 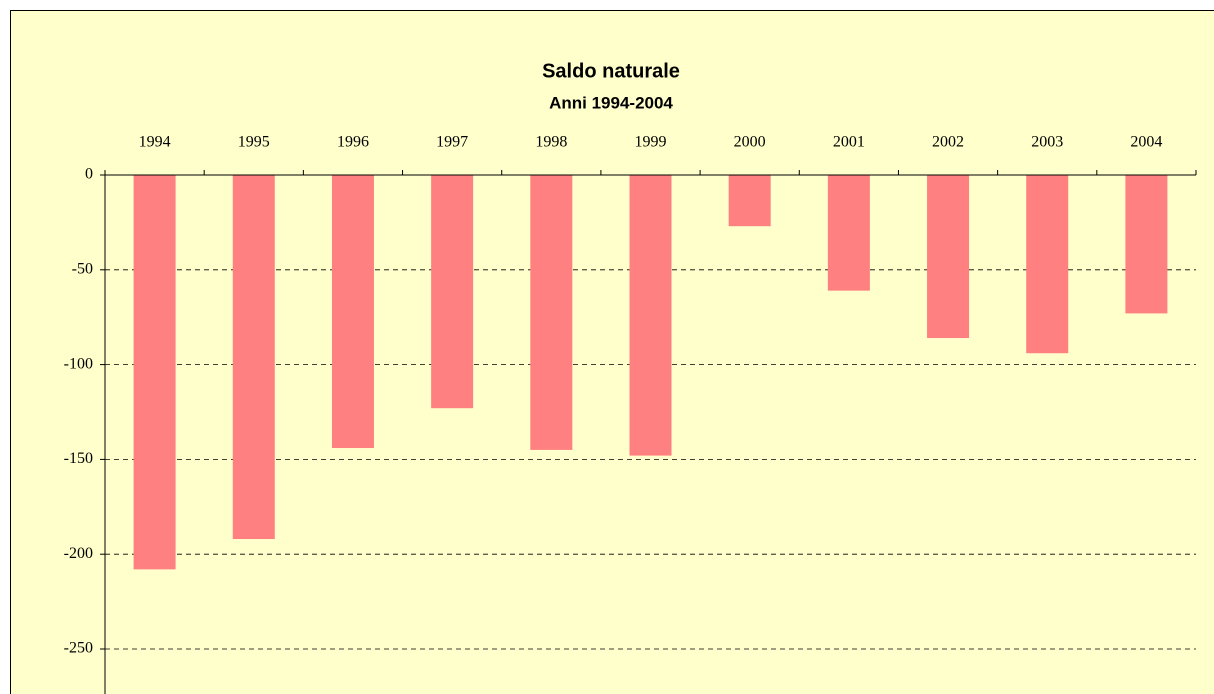 What do you see at coordinates (89, 174) in the screenshot?
I see `y-tick-label: 0` at bounding box center [89, 174].